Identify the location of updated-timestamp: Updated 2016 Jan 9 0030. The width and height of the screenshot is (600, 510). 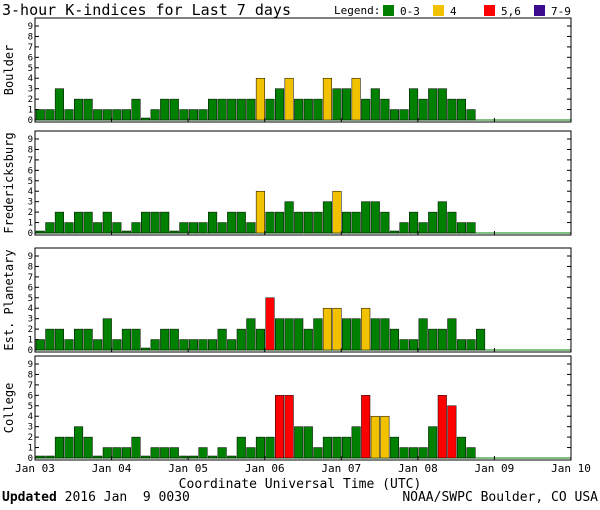
(96, 497).